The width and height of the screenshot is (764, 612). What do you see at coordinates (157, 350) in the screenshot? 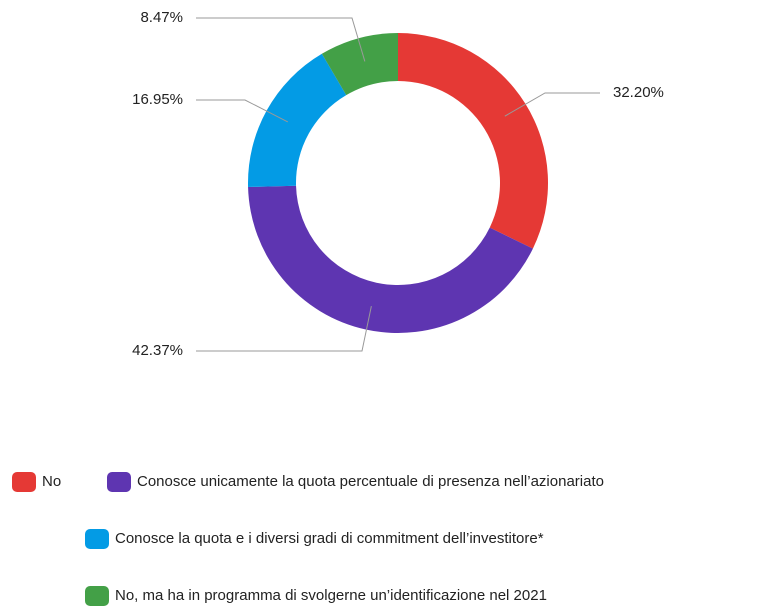
I see `data-label: 42.37%` at bounding box center [157, 350].